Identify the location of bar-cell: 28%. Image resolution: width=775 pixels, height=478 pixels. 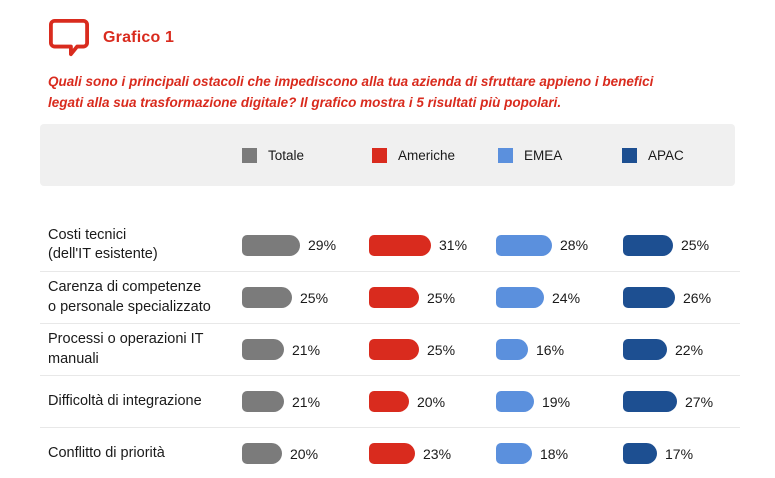
(559, 245).